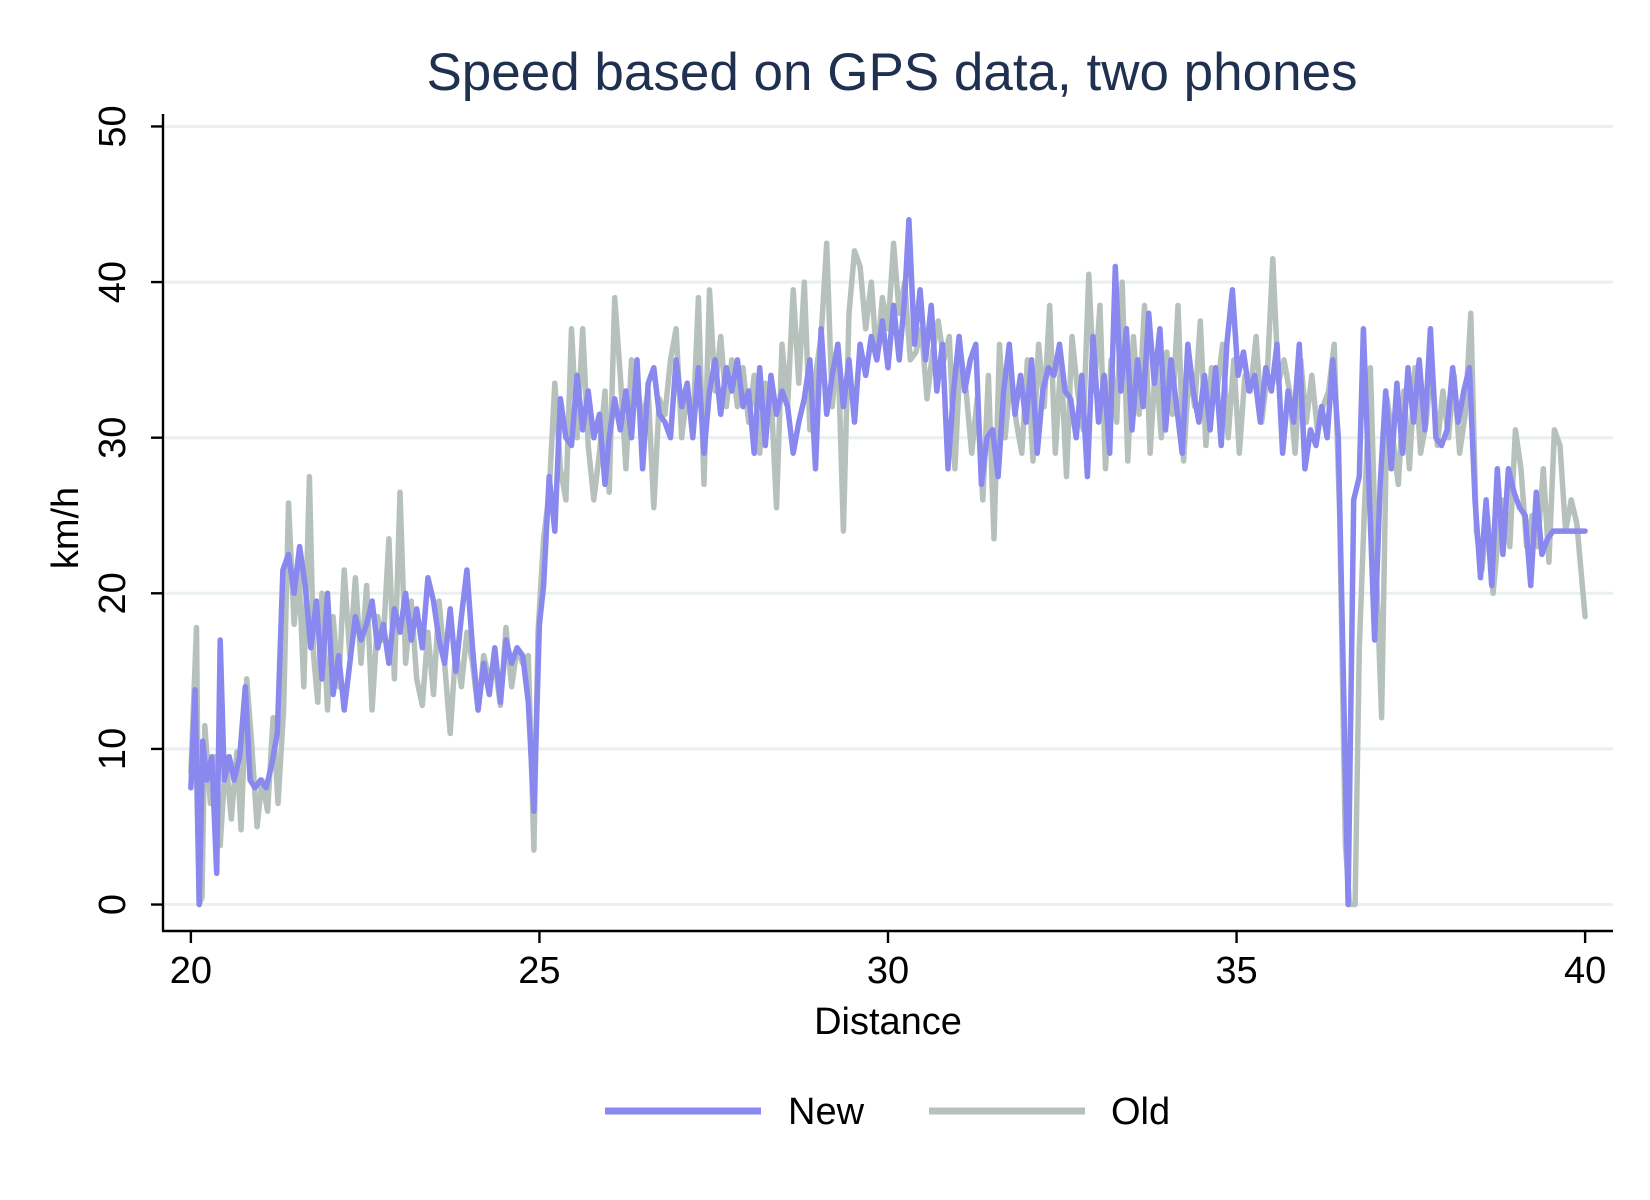 This screenshot has width=1650, height=1200. What do you see at coordinates (113, 593) in the screenshot?
I see `y-tick-label: 20` at bounding box center [113, 593].